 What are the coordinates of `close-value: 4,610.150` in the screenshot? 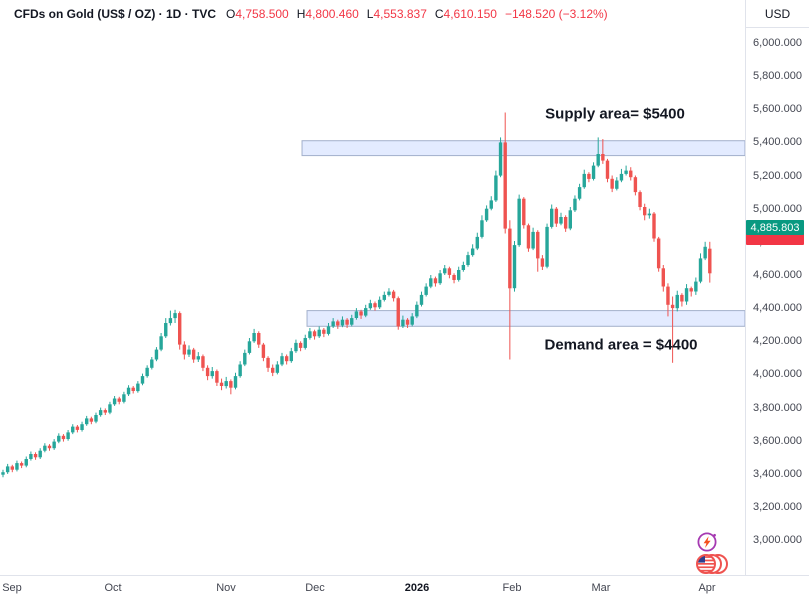 It's located at (470, 14).